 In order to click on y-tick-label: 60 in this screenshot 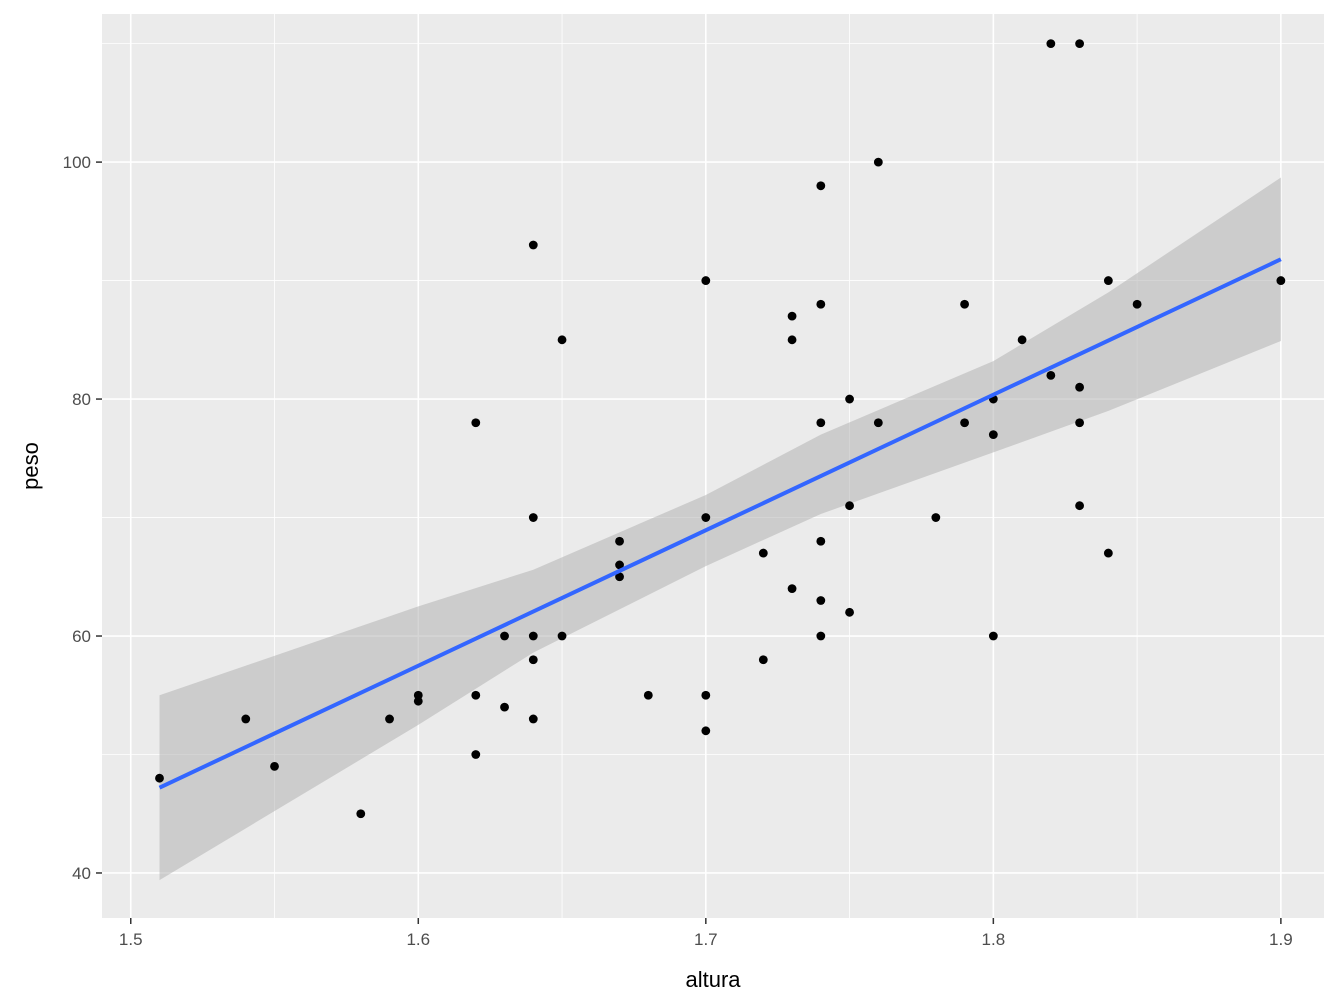, I will do `click(81, 636)`.